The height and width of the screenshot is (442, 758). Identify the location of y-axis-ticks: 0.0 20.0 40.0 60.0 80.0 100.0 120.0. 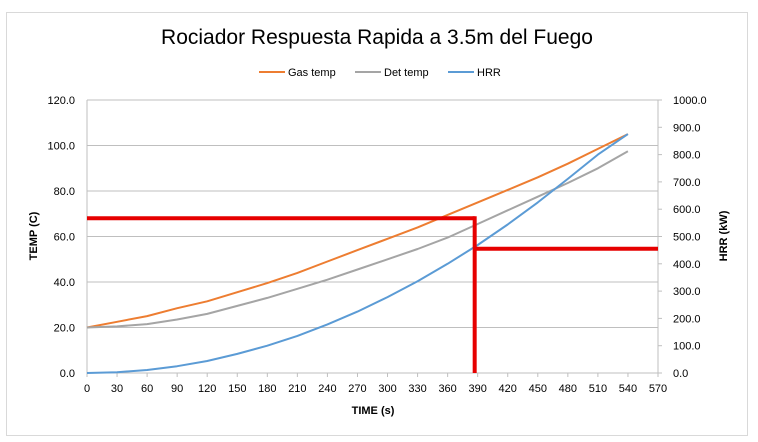
(61, 237).